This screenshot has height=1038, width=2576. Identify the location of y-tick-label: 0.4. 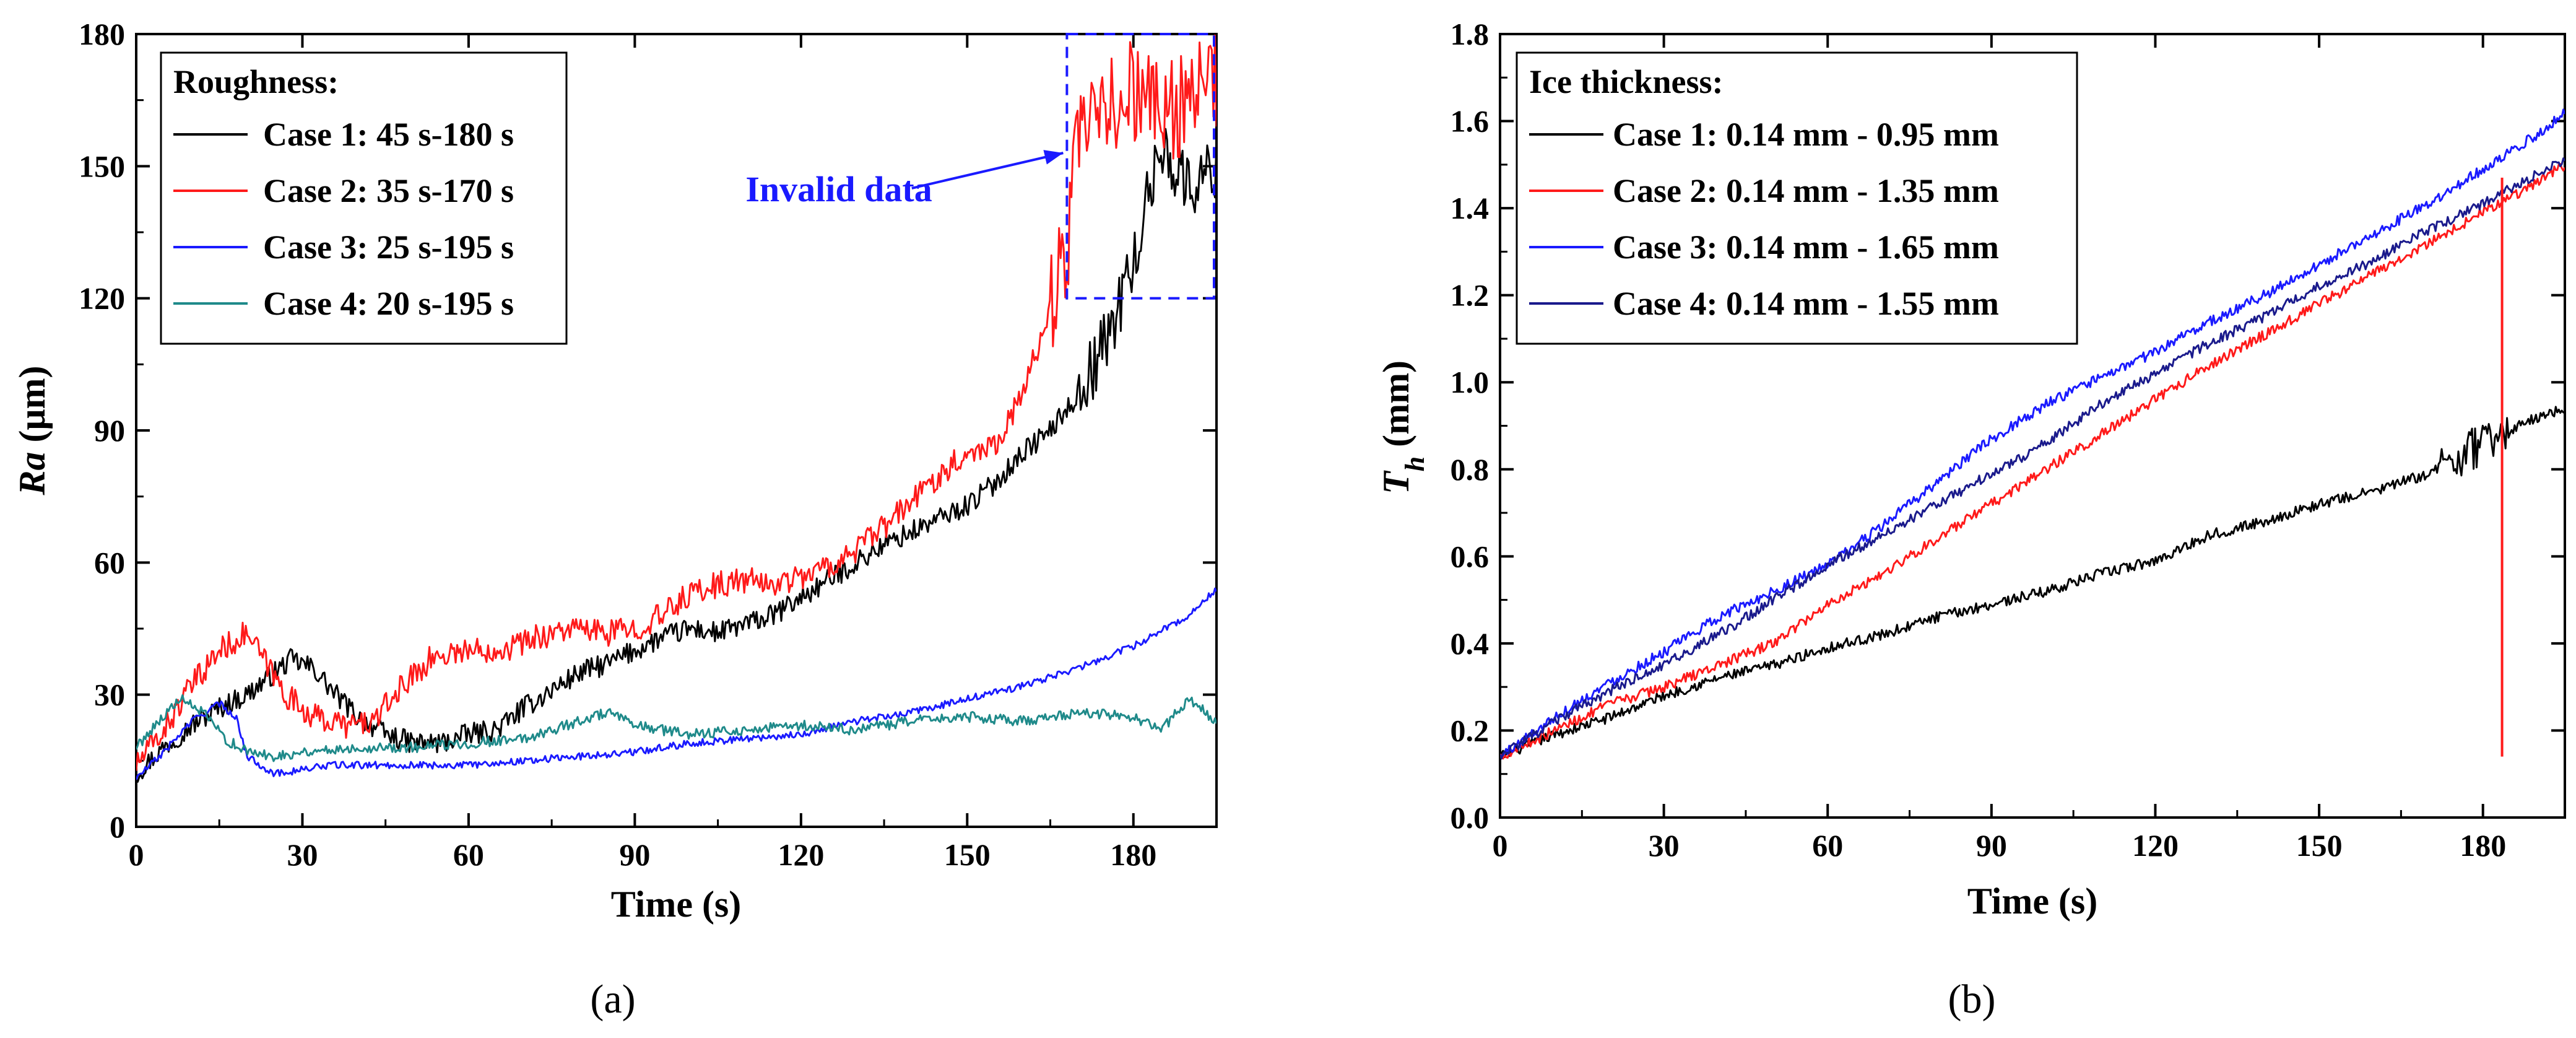
(1470, 643).